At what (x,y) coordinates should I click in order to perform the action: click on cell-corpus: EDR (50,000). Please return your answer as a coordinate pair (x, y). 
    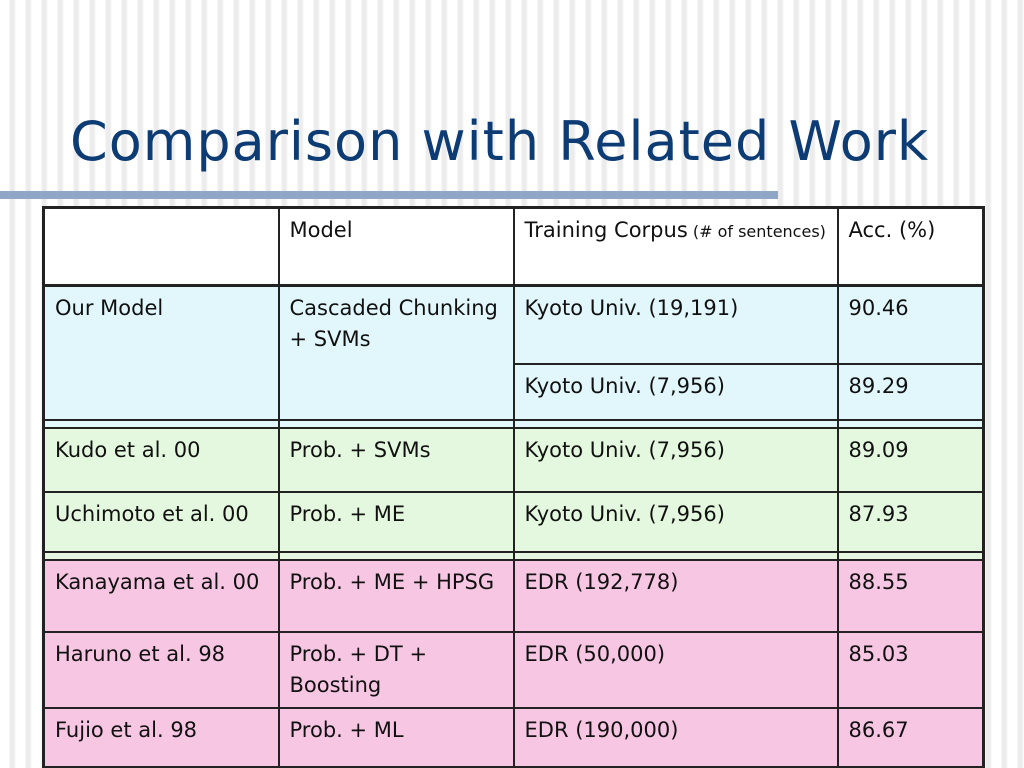
    Looking at the image, I should click on (675, 669).